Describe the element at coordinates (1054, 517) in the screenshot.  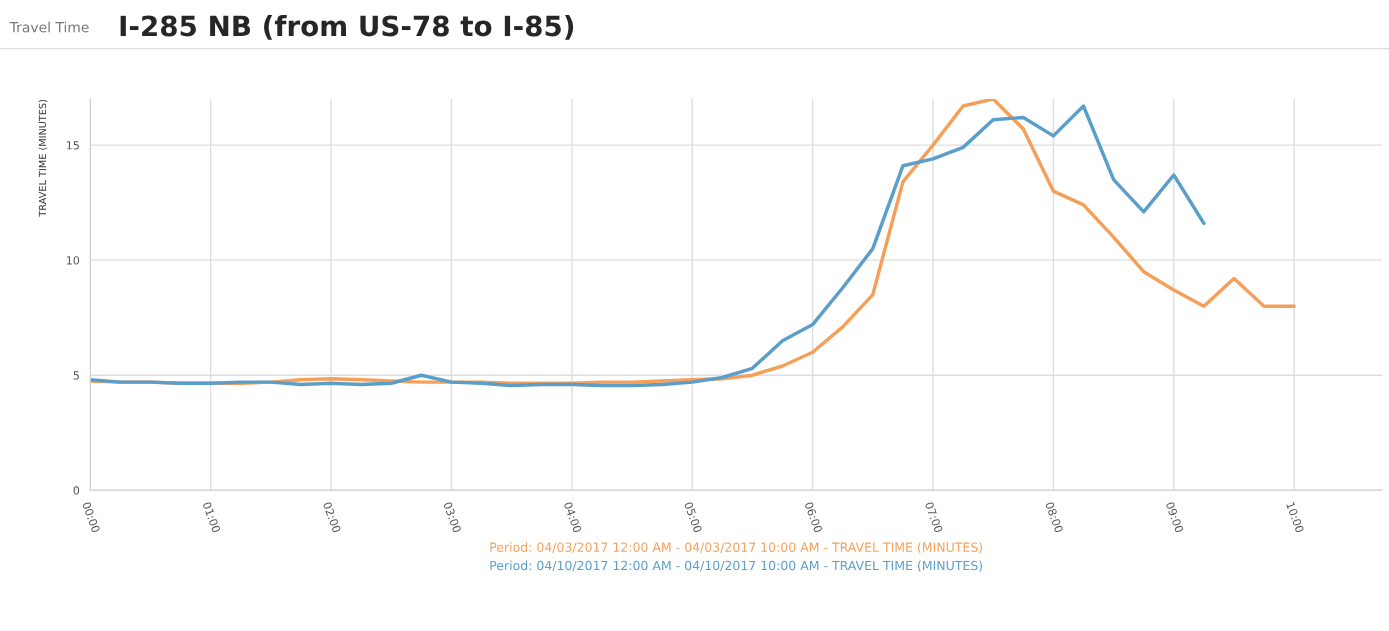
I see `x-tick-label: 08:00` at that location.